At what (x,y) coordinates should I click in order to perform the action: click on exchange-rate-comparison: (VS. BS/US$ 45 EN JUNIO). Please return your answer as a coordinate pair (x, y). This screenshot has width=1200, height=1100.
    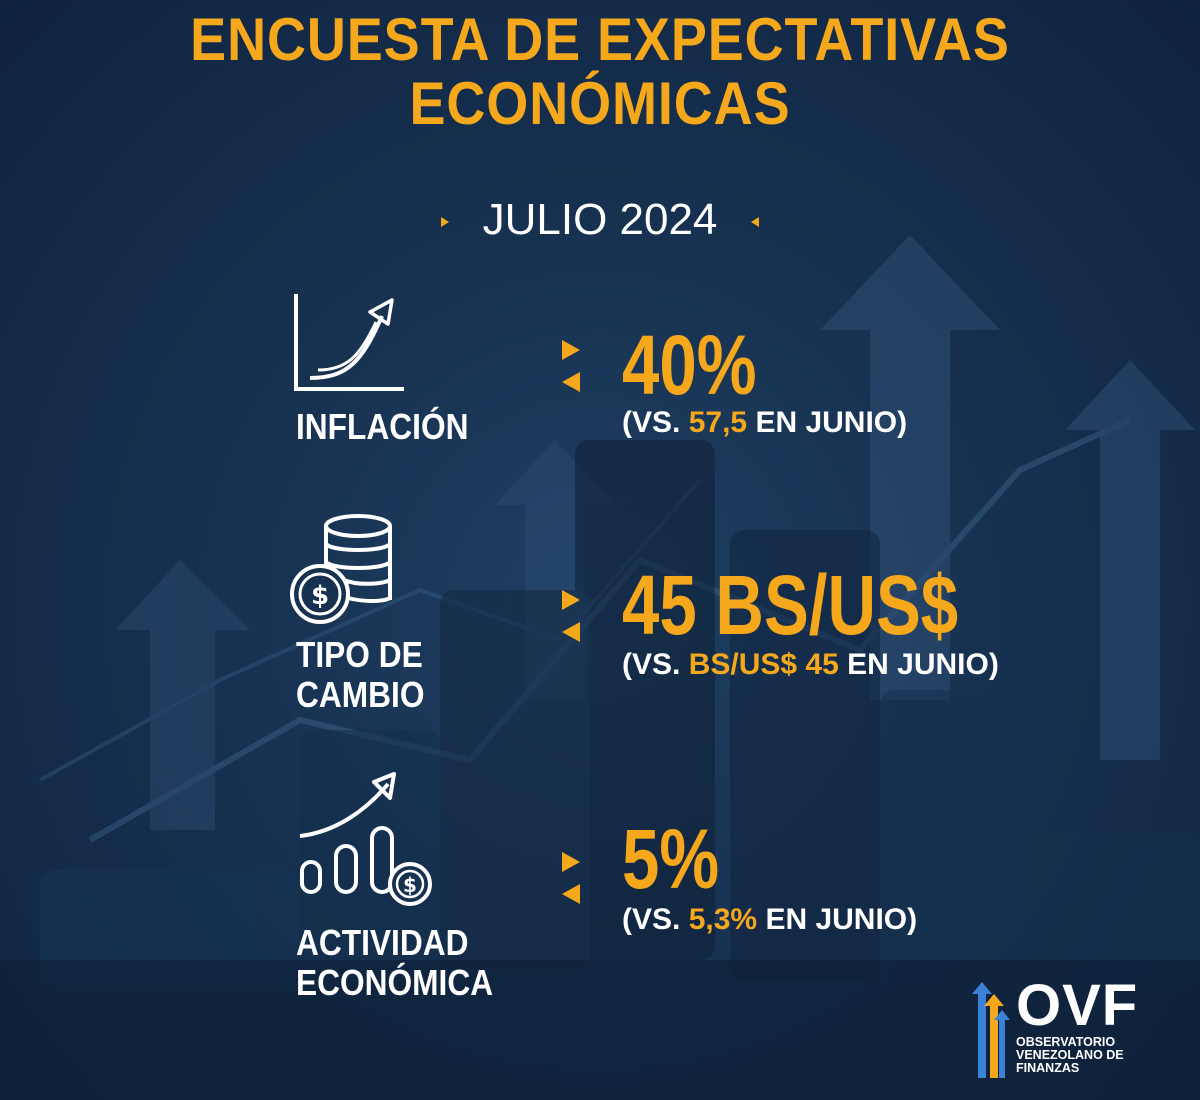
    Looking at the image, I should click on (810, 664).